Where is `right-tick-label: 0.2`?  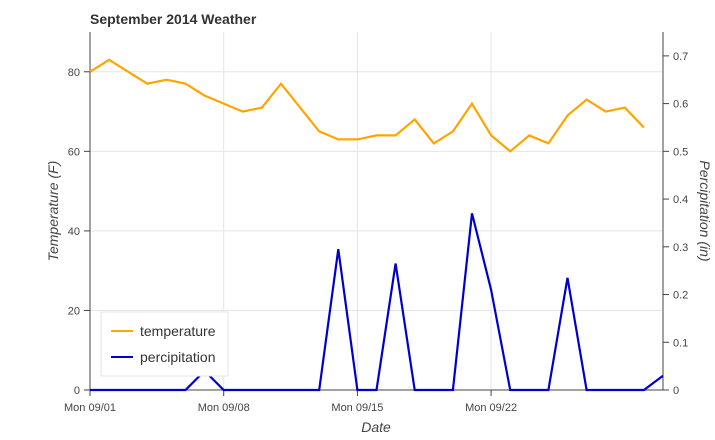
right-tick-label: 0.2 is located at coordinates (680, 296).